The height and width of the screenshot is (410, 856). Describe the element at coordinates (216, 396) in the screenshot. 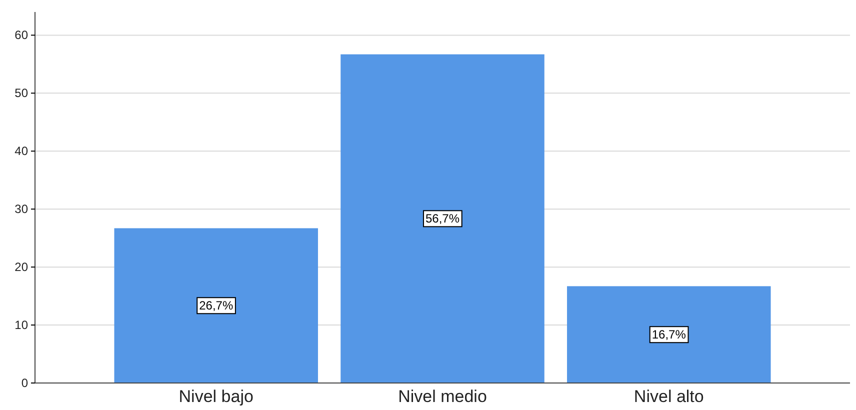

I see `x-tick-label: Nivel bajo` at that location.